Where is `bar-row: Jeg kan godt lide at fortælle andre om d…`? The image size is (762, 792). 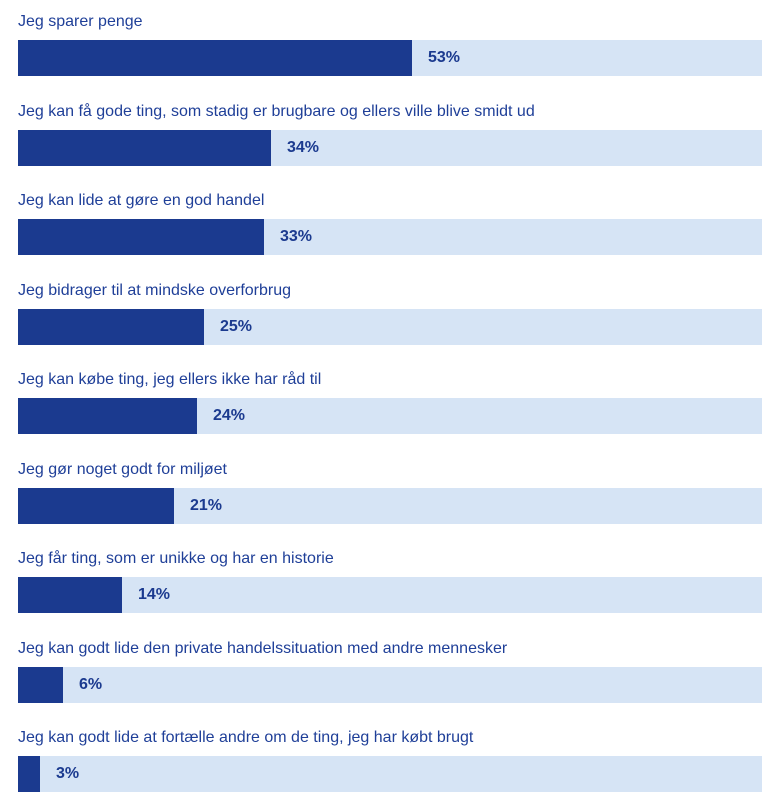
bar-row: Jeg kan godt lide at fortælle andre om d… is located at coordinates (390, 760).